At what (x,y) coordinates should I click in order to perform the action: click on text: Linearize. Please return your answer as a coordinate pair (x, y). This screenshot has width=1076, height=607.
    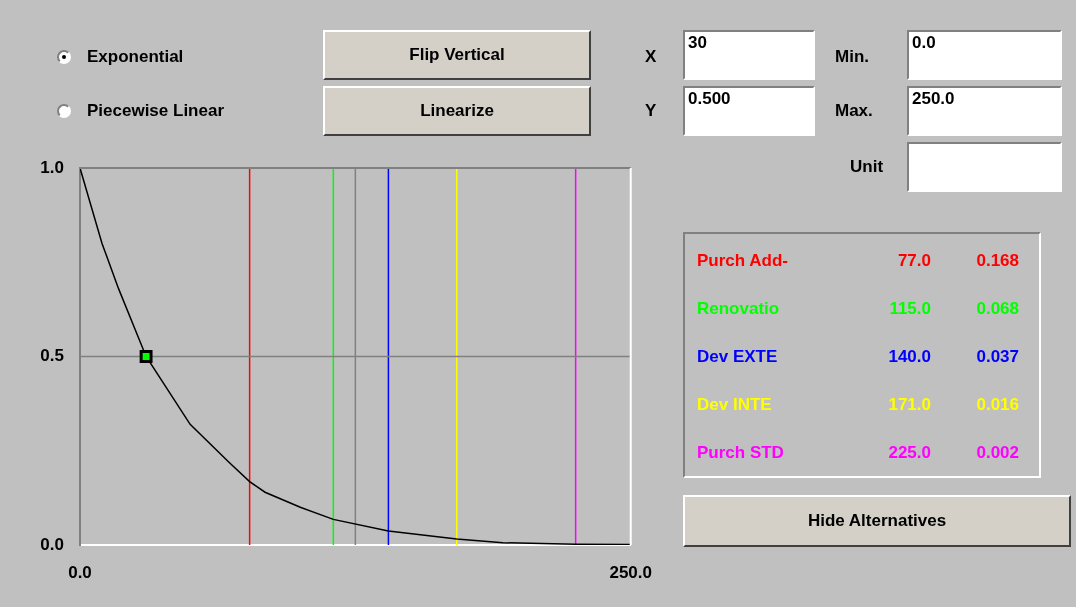
    Looking at the image, I should click on (457, 111).